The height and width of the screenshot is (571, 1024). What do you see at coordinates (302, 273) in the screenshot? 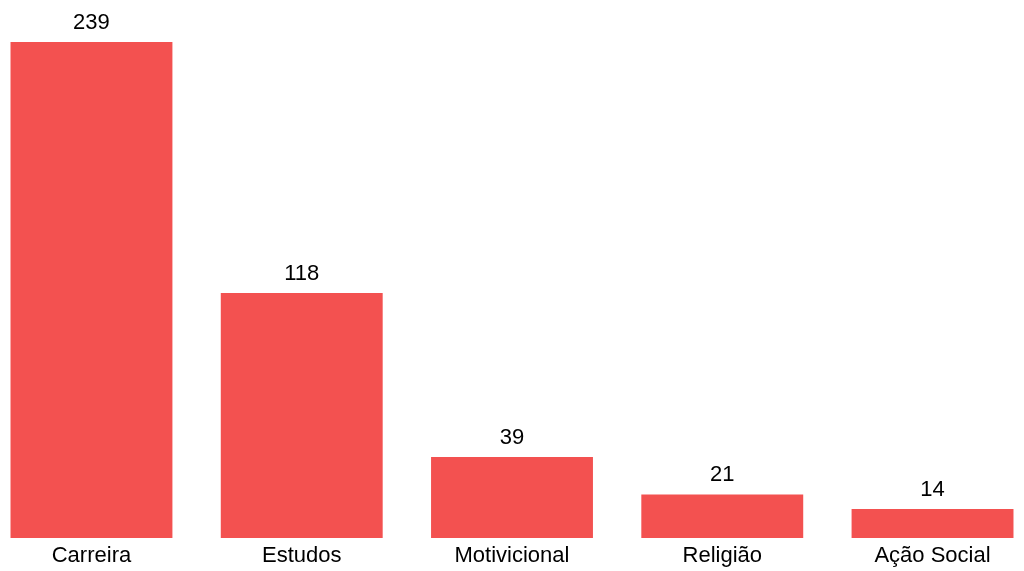
I see `data-label: 118` at bounding box center [302, 273].